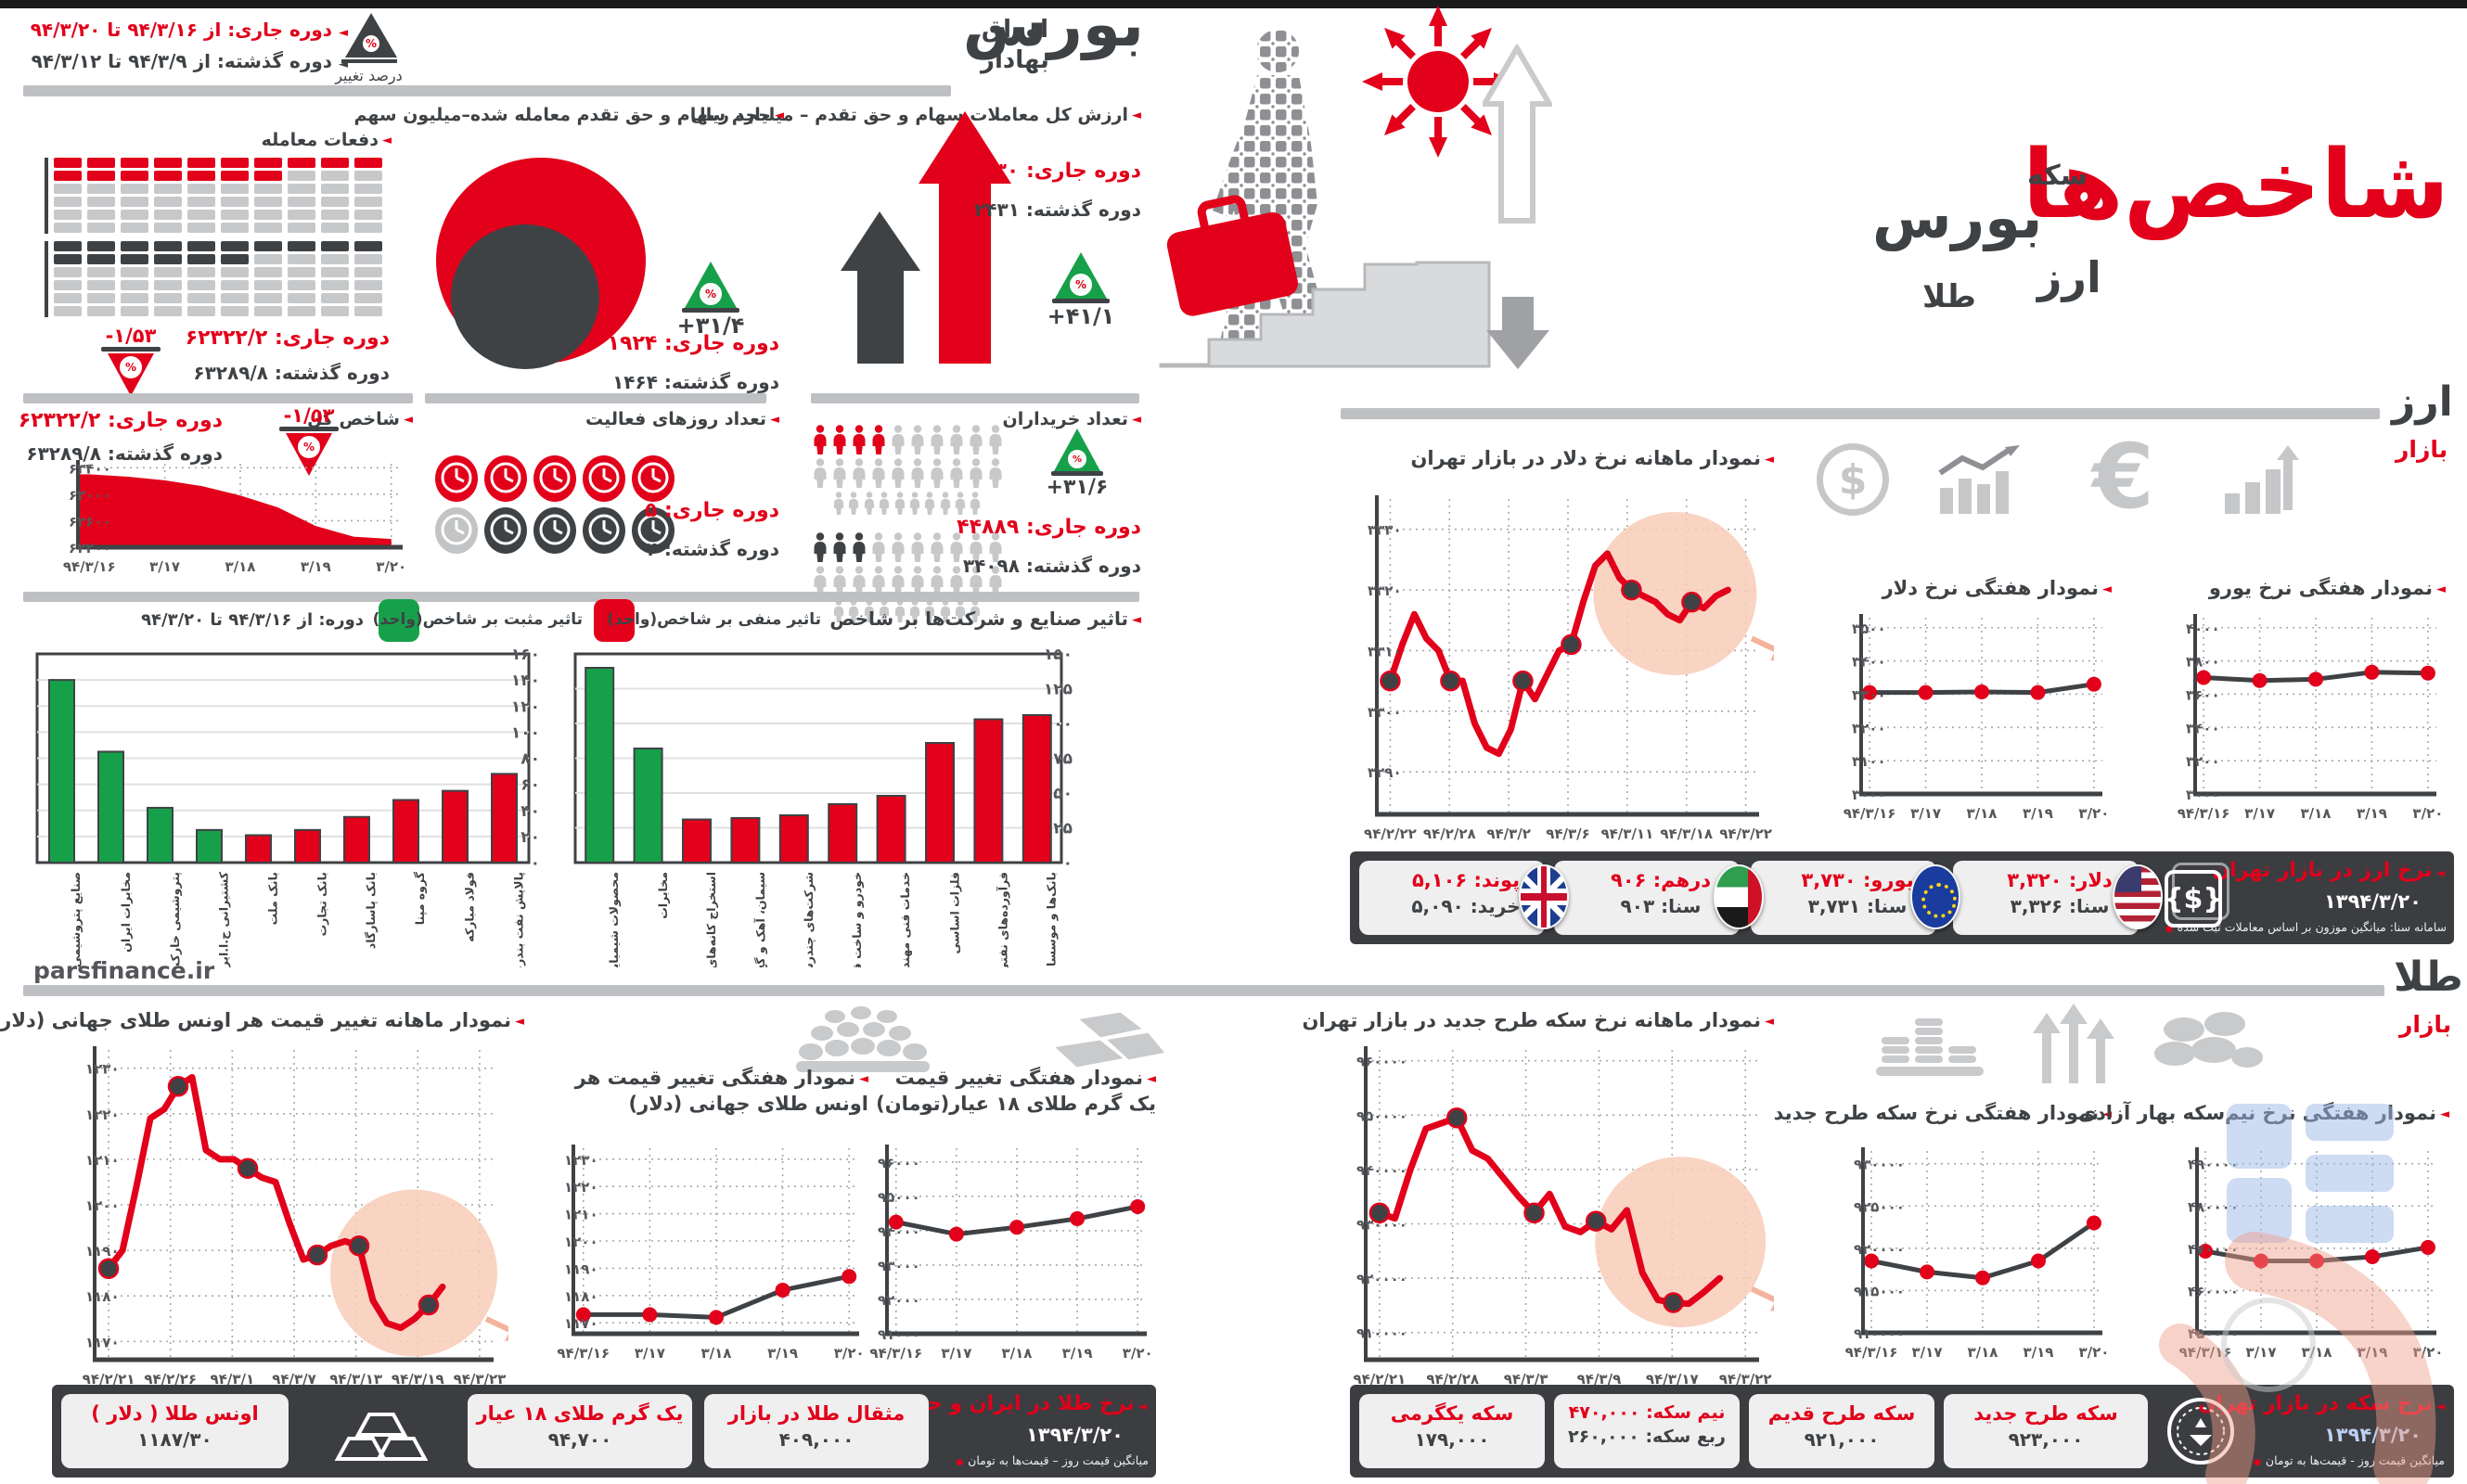 The width and height of the screenshot is (2467, 1484). Describe the element at coordinates (190, 61) in the screenshot. I see `legend-period-past: ◄ دوره گذشته: از ۹۴/۳/۹ تا ۹۴/۳/۱۲` at that location.